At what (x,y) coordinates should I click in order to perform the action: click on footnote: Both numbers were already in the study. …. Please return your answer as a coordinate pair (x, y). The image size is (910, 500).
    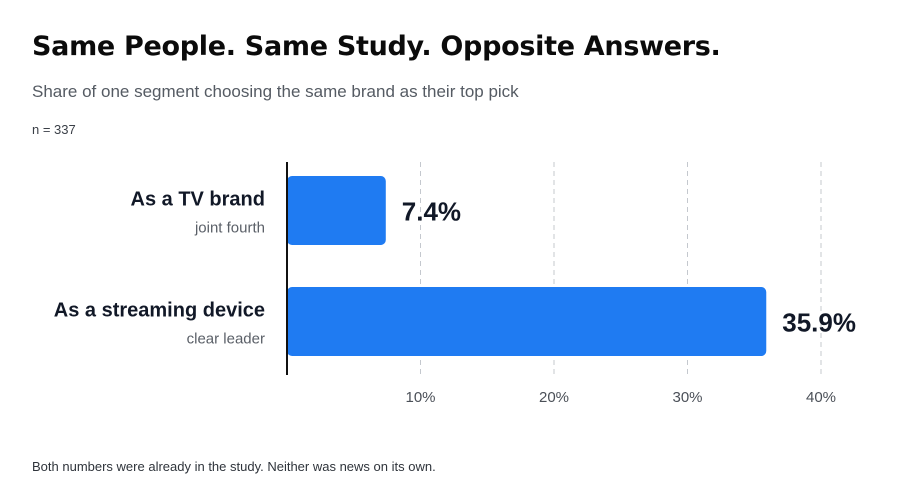
    Looking at the image, I should click on (234, 466).